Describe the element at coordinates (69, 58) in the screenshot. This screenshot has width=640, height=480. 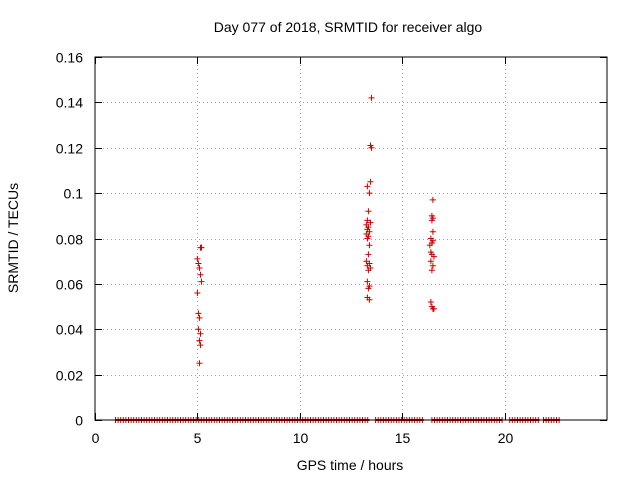
I see `y-tick-label: 0.16` at that location.